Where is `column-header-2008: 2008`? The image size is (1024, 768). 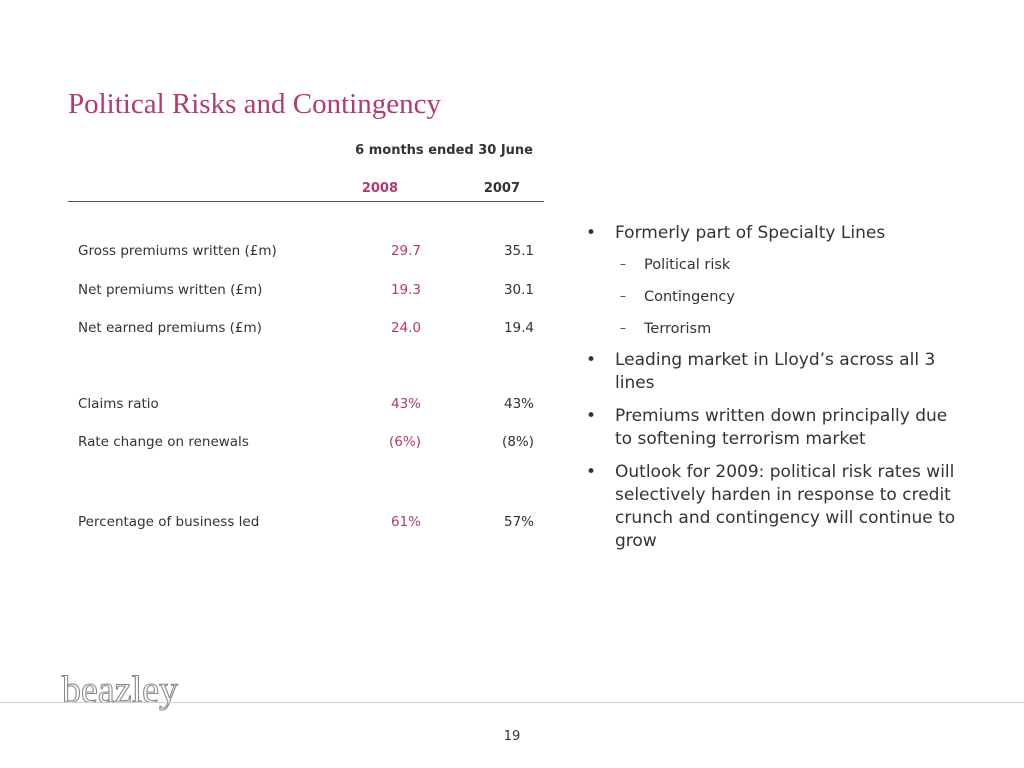 column-header-2008: 2008 is located at coordinates (379, 188).